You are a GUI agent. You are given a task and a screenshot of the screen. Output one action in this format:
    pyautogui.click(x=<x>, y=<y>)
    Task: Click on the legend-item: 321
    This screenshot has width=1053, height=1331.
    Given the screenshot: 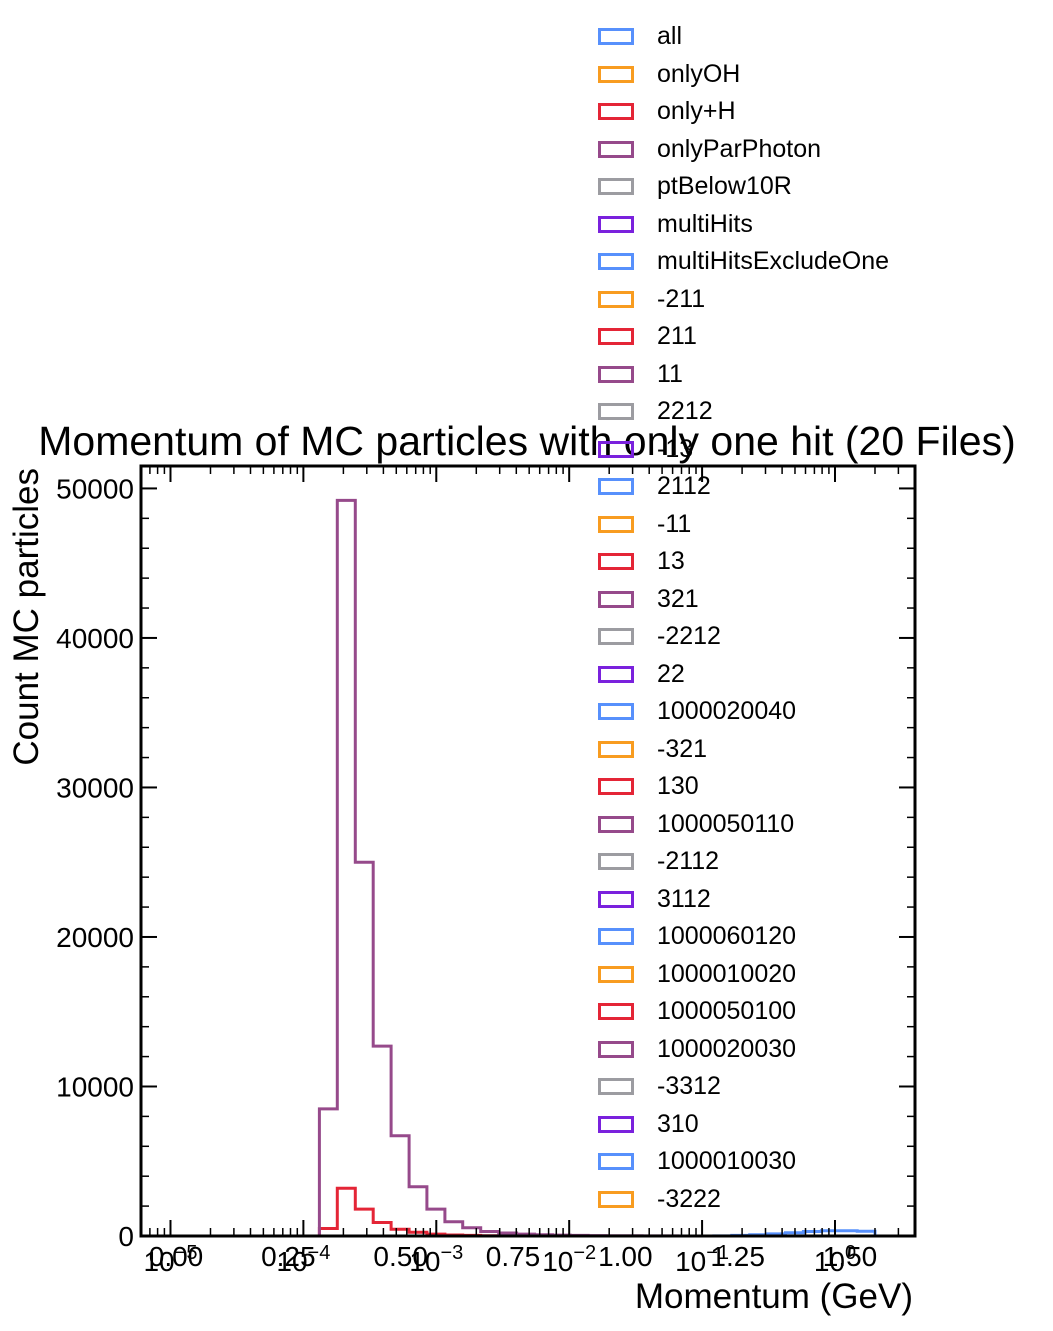 What is the action you would take?
    pyautogui.click(x=648, y=599)
    